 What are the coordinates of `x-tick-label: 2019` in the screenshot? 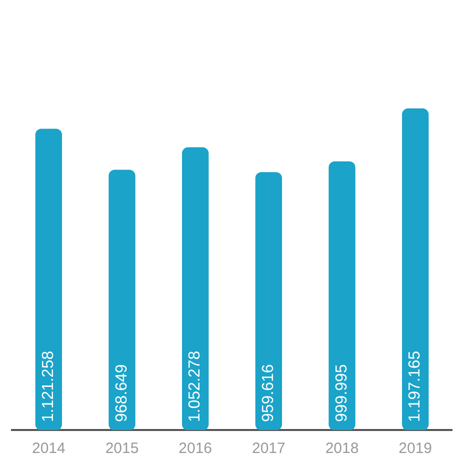 It's located at (415, 449).